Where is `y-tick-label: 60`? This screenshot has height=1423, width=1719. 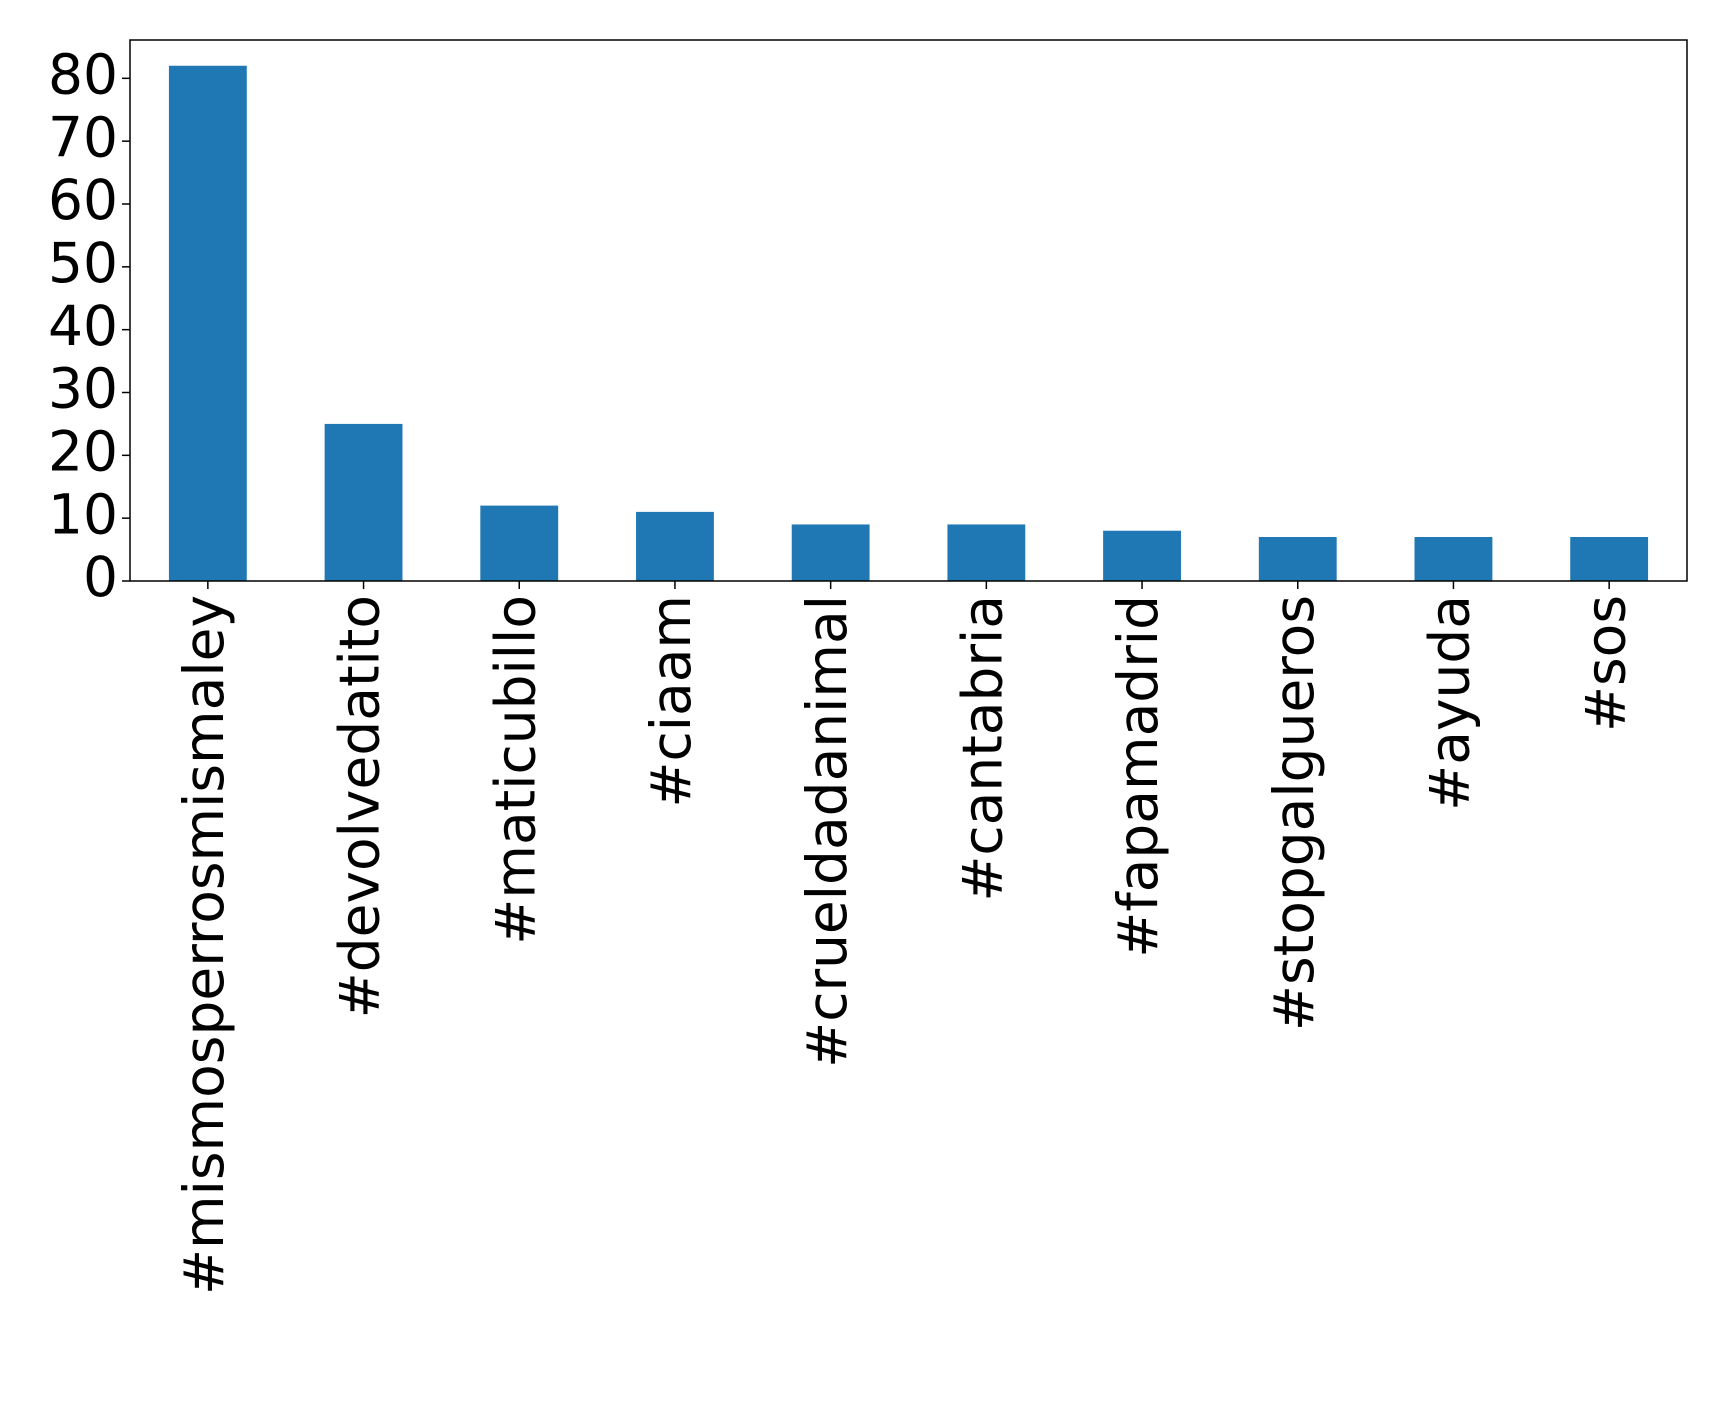 y-tick-label: 60 is located at coordinates (83, 200).